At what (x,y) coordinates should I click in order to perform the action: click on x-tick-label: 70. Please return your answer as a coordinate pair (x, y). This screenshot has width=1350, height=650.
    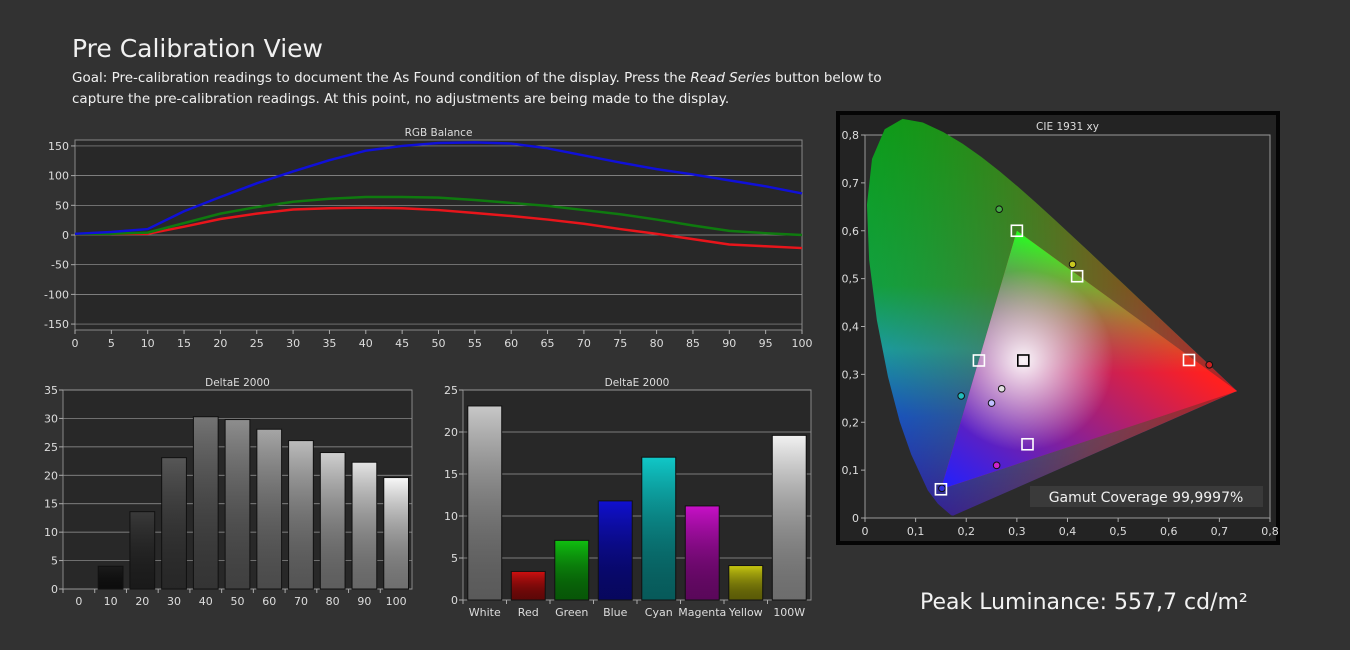
    Looking at the image, I should click on (301, 601).